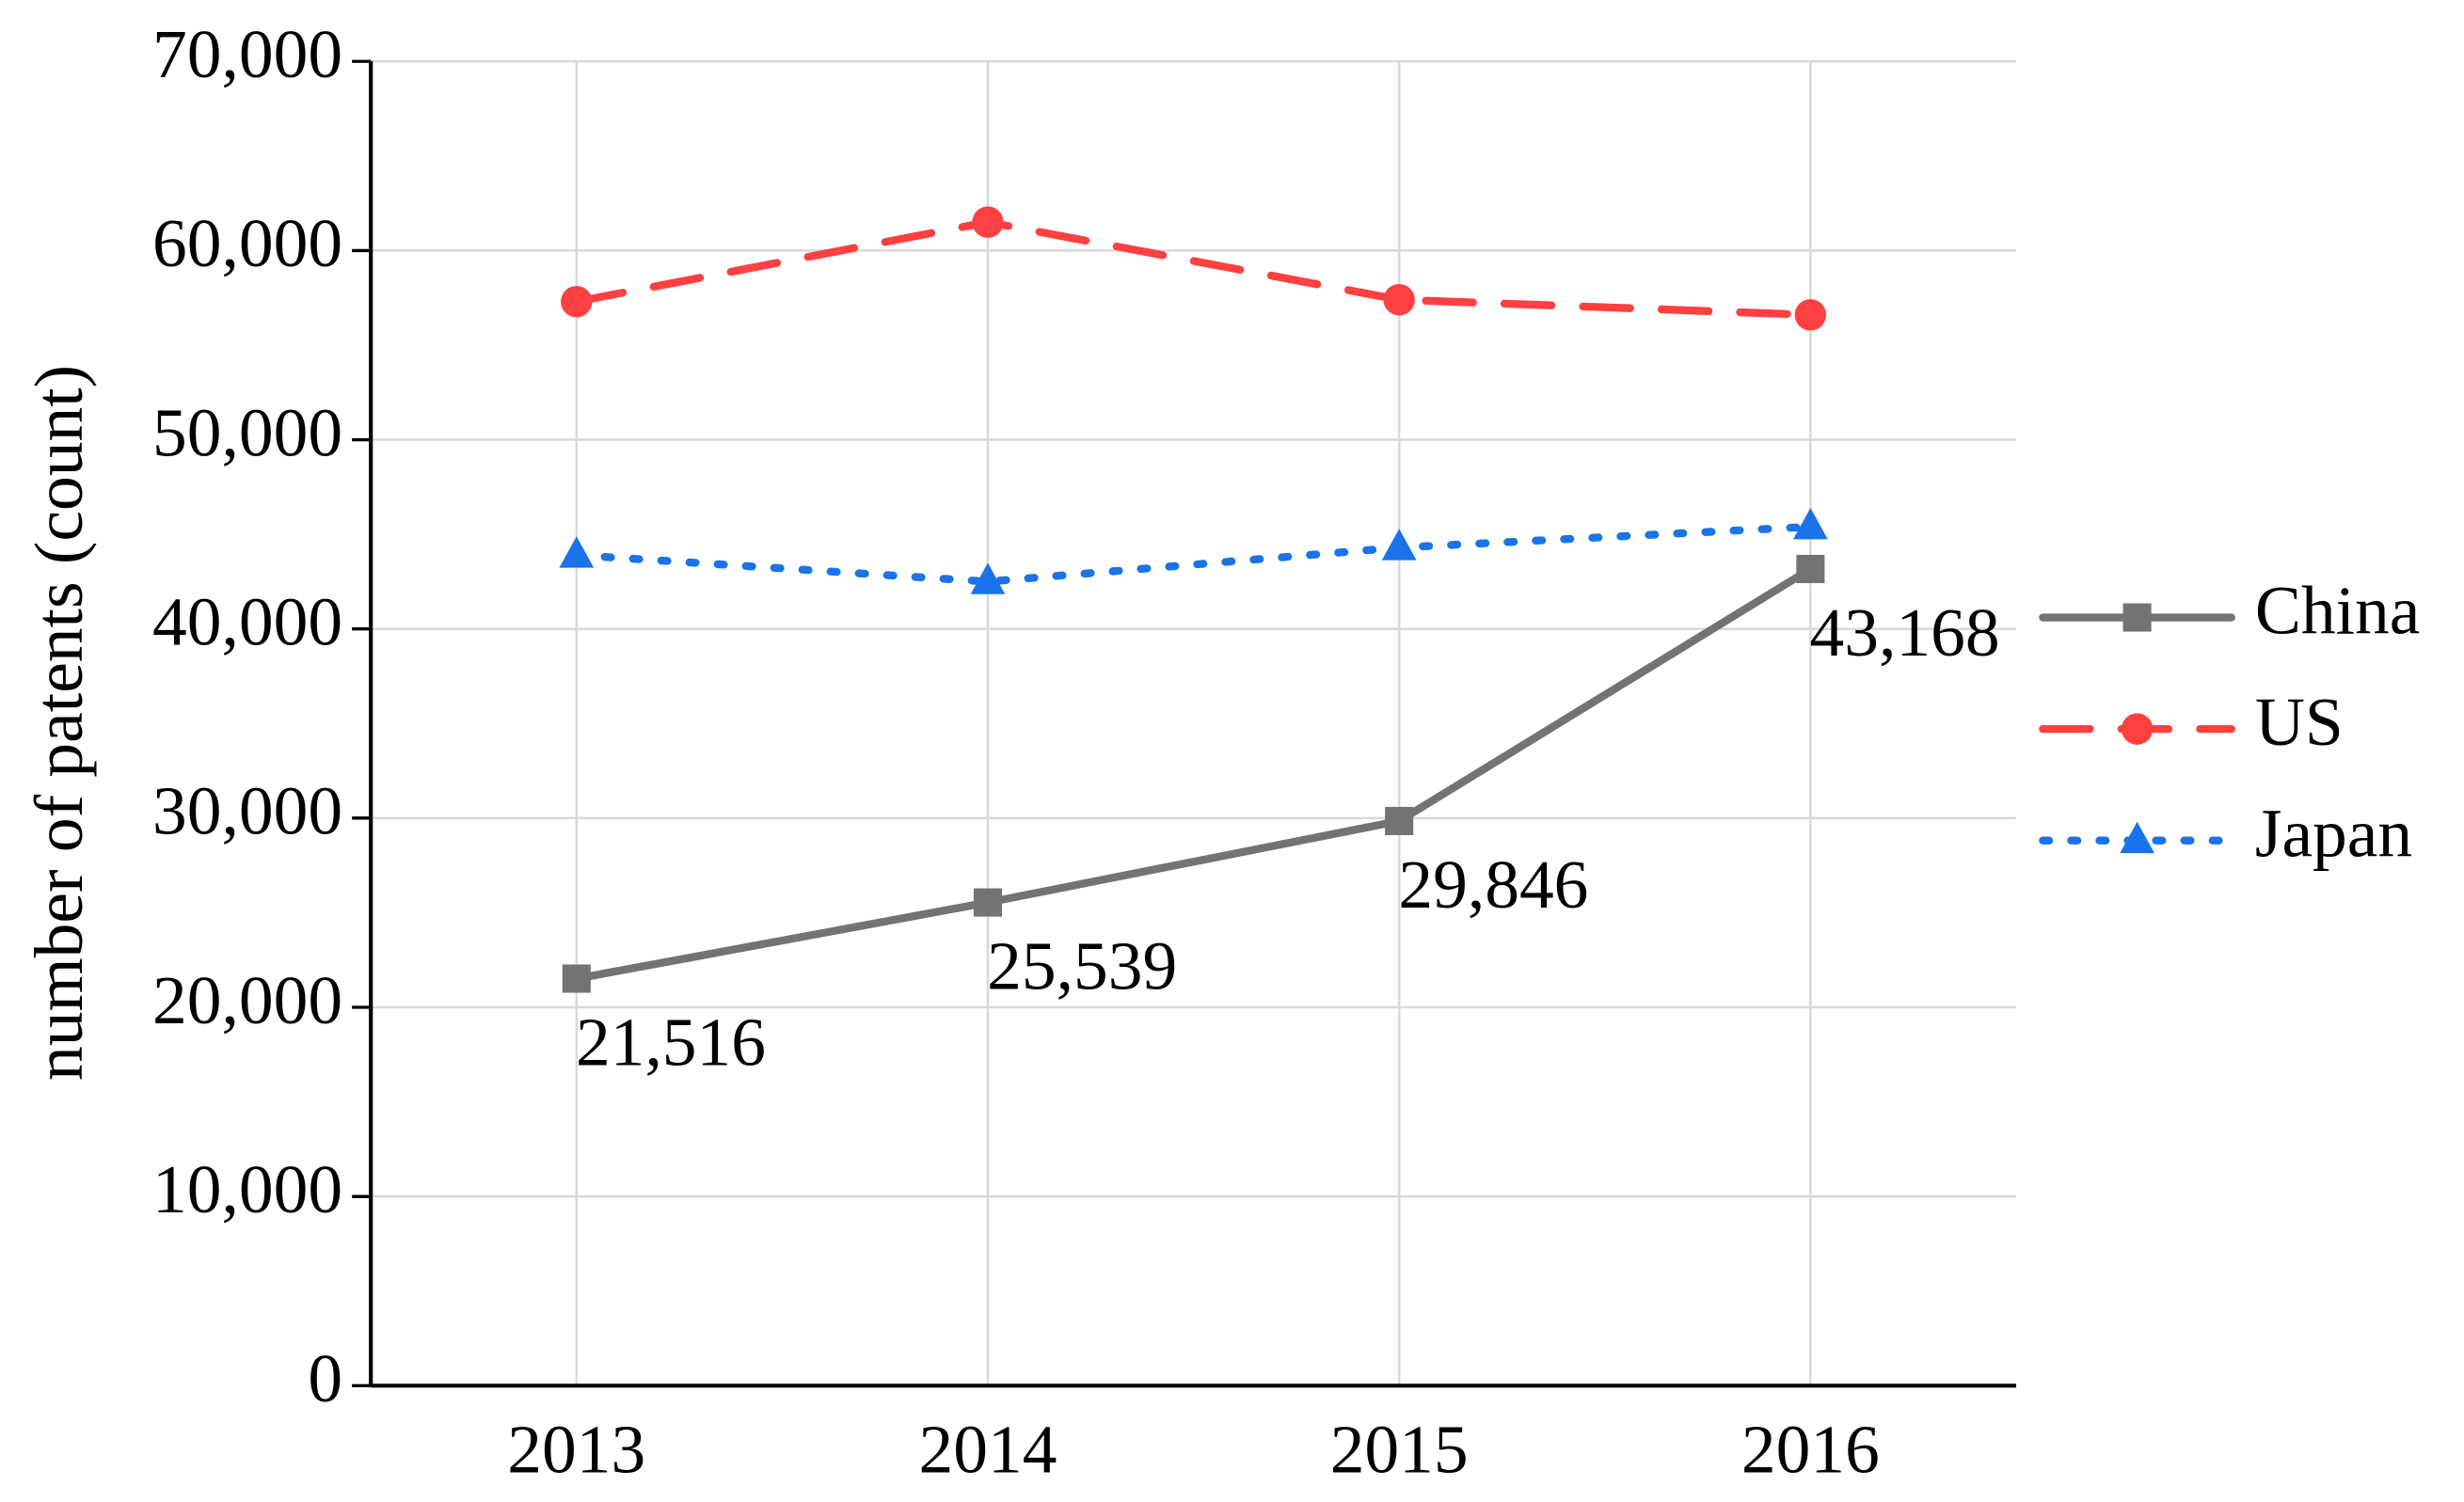 This screenshot has height=1502, width=2464. Describe the element at coordinates (247, 1189) in the screenshot. I see `y-tick-label: 10,000` at that location.